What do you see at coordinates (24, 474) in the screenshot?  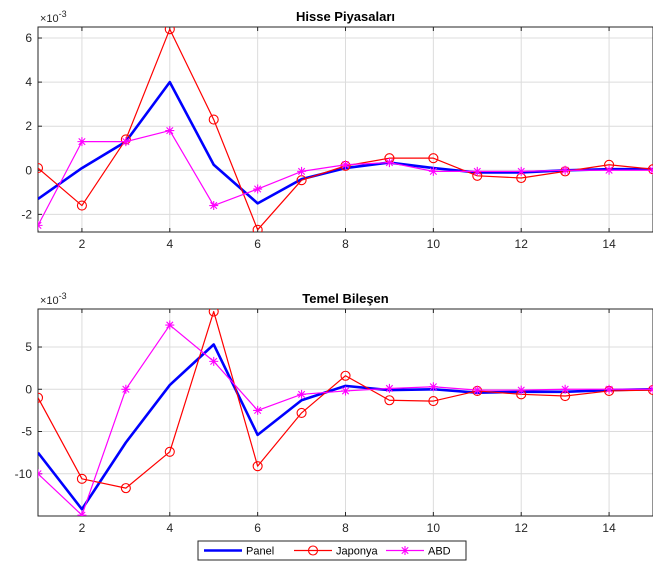 I see `y-tick-label: -10` at bounding box center [24, 474].